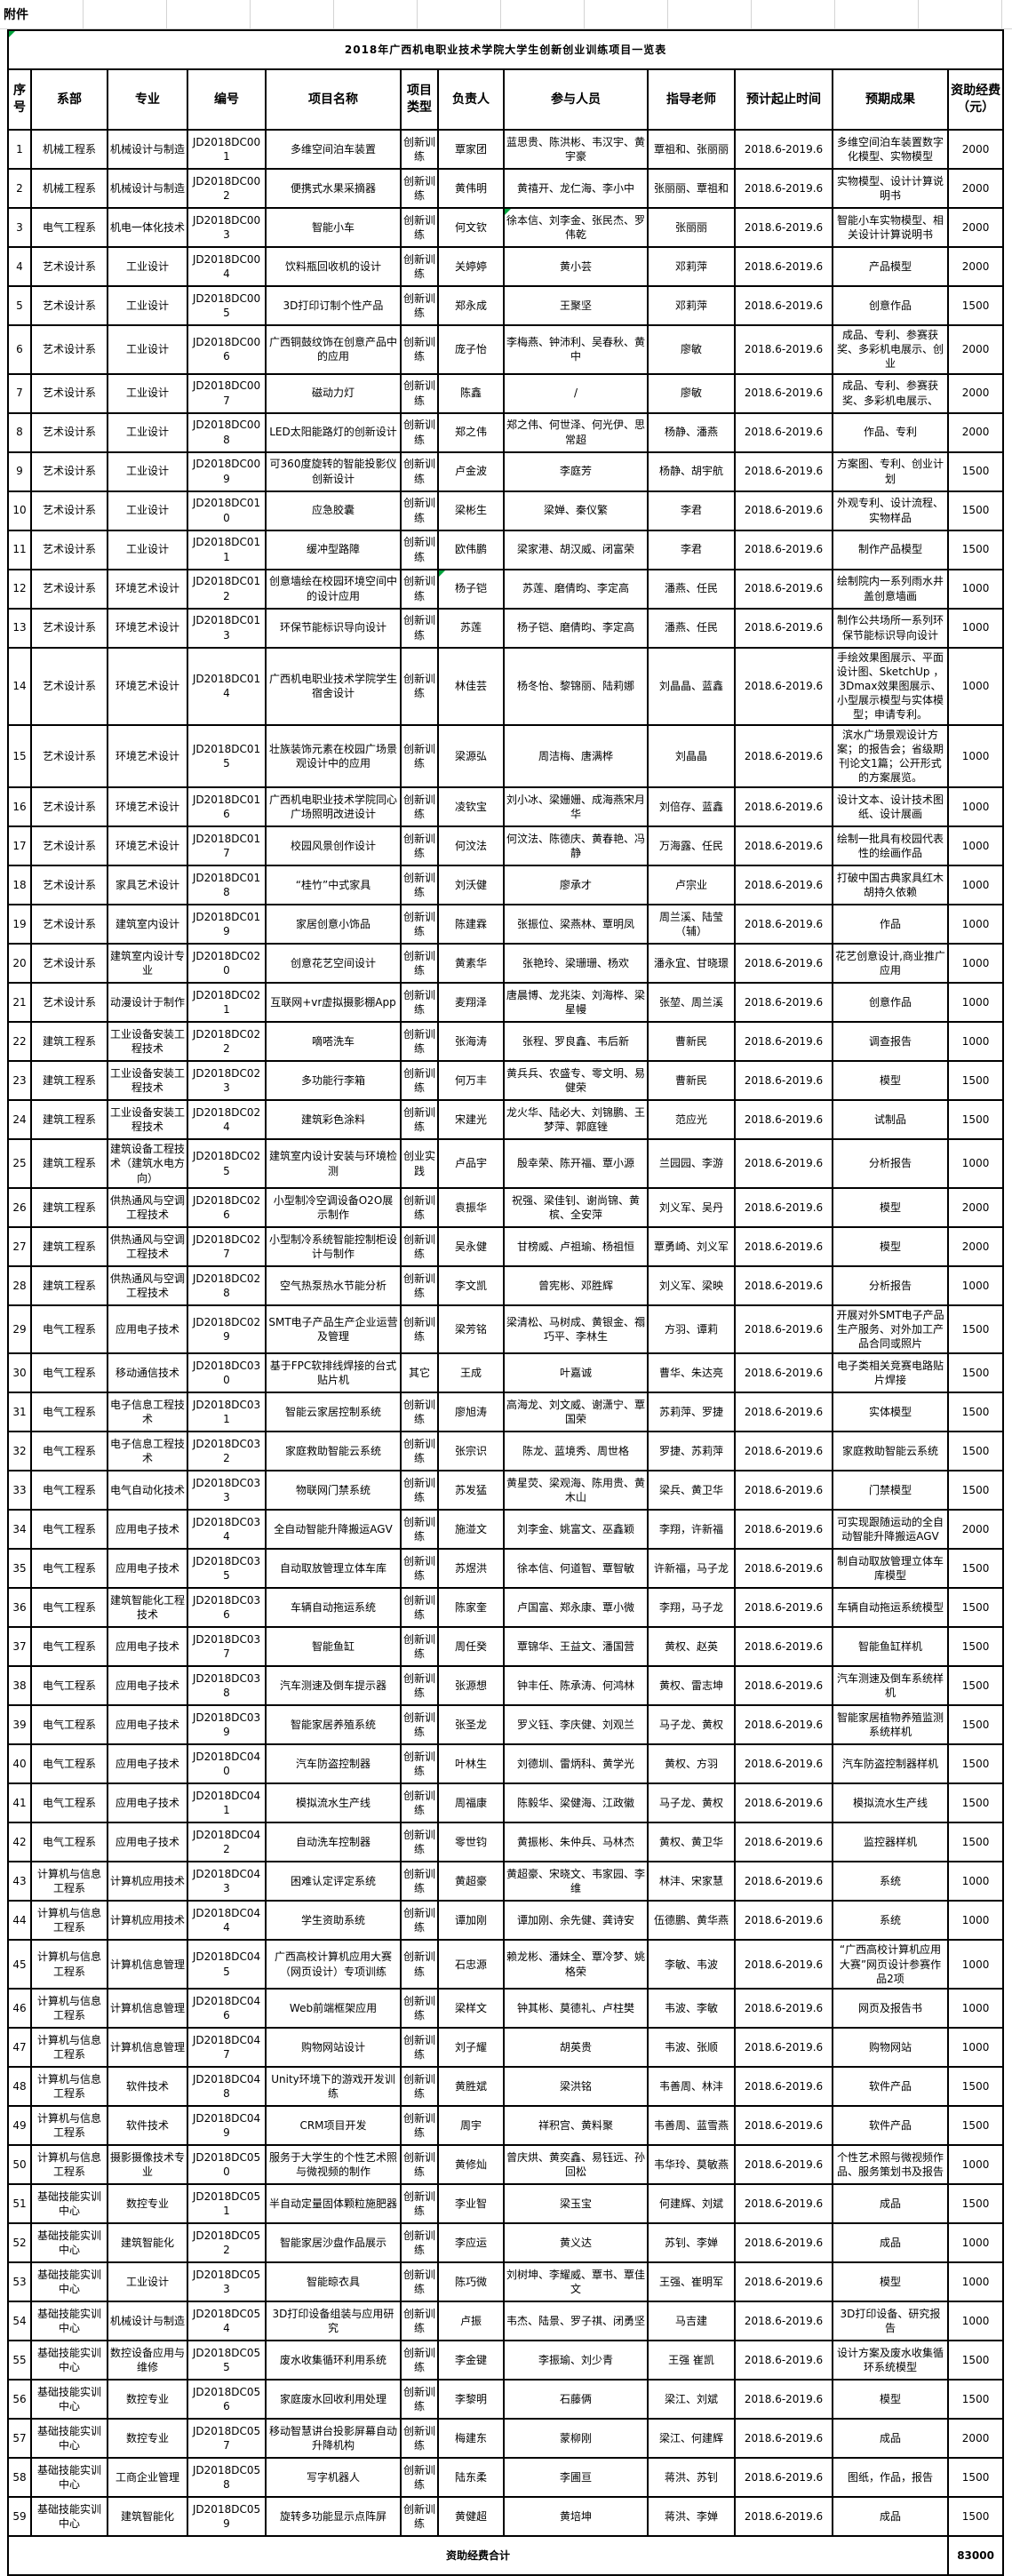 Image resolution: width=1012 pixels, height=2576 pixels. Describe the element at coordinates (471, 1246) in the screenshot. I see `cell: 吴永健` at that location.